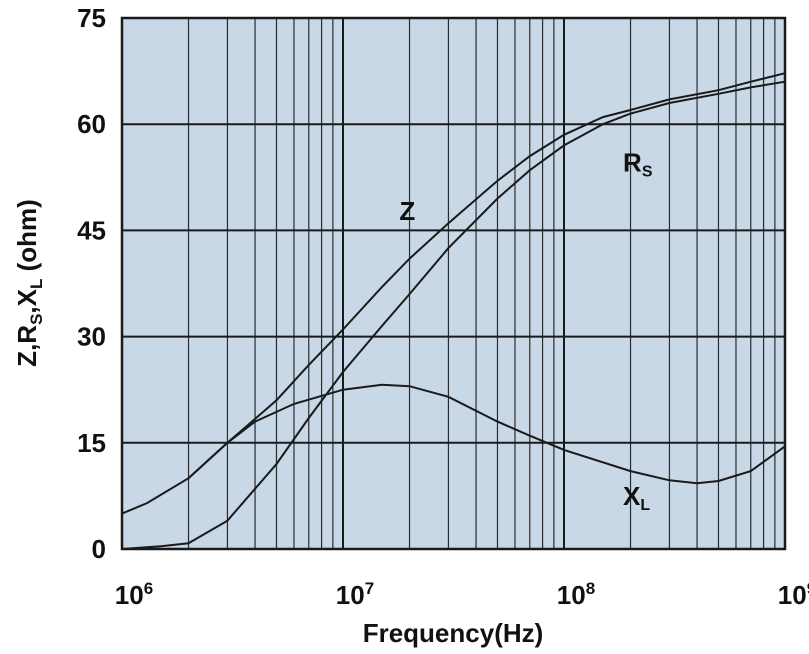 This screenshot has height=654, width=809. I want to click on curve-label-xl: XL, so click(636, 497).